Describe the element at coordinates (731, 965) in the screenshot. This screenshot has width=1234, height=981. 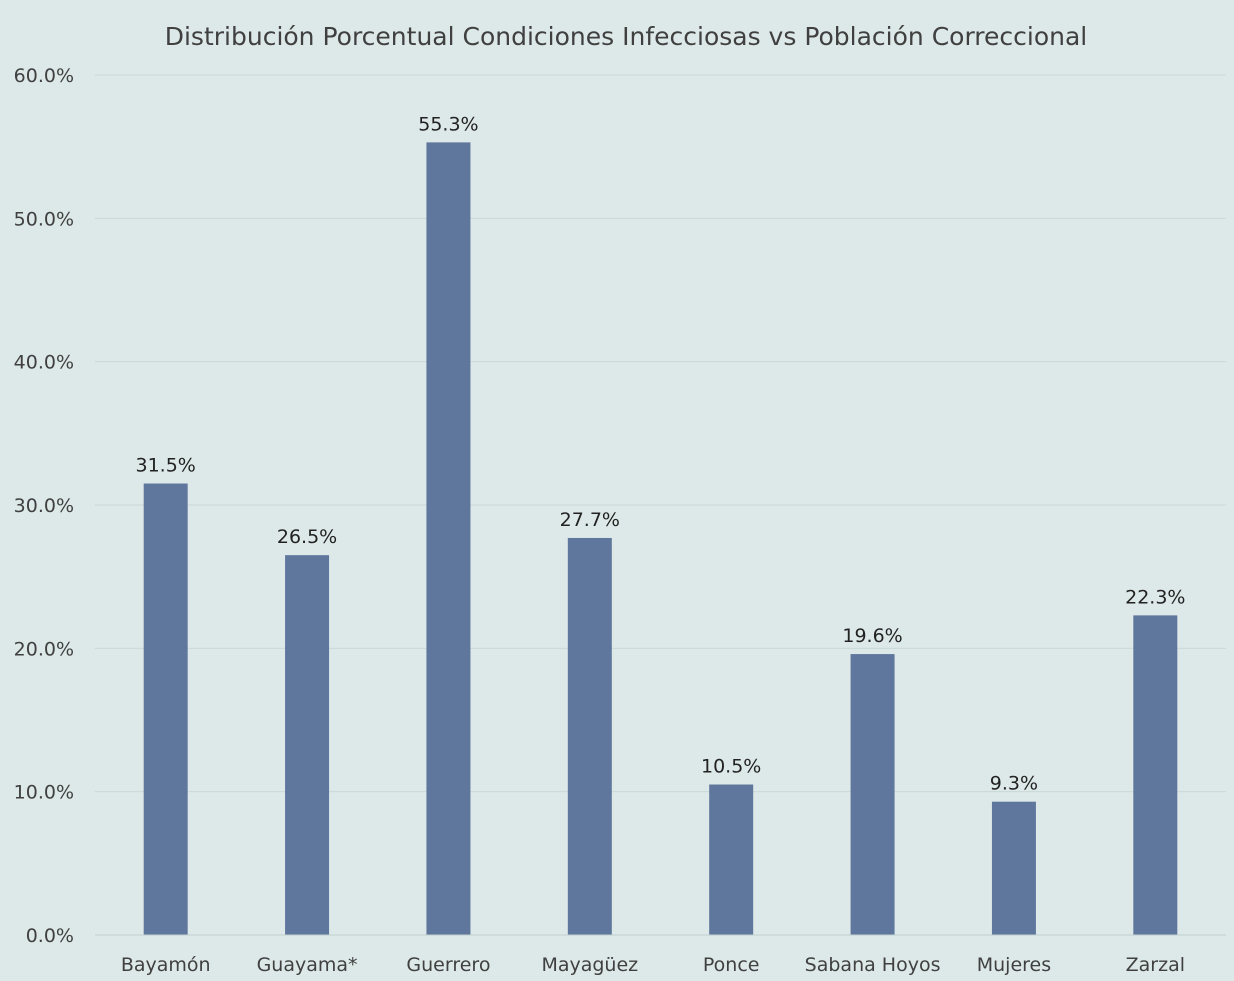
I see `x-category-label: Ponce` at that location.